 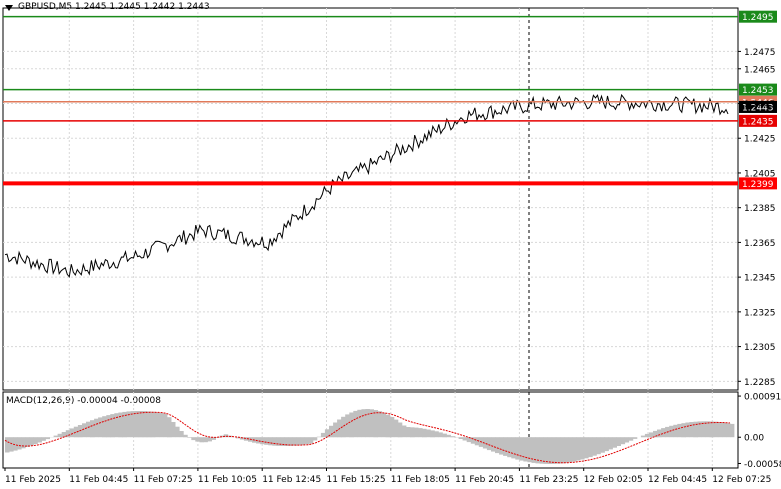 What do you see at coordinates (227, 480) in the screenshot?
I see `time-tick-label: 11 Feb 10:05` at bounding box center [227, 480].